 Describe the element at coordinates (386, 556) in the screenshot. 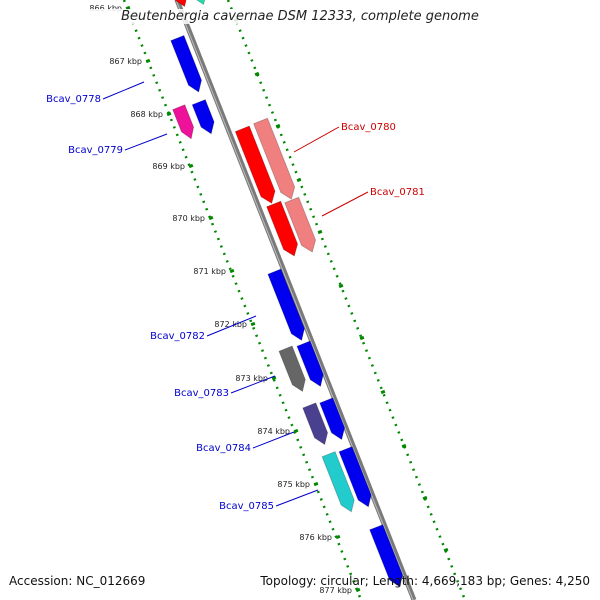

I see `gene-forward-arrow` at that location.